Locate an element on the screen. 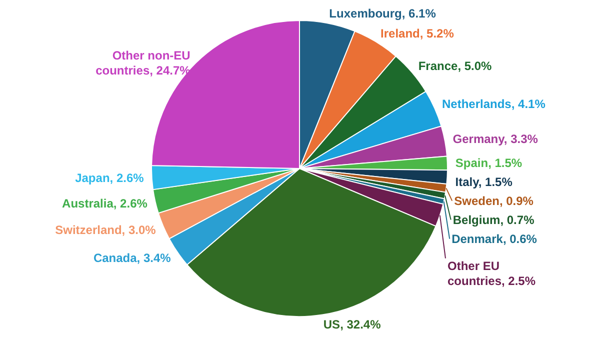 This screenshot has height=337, width=599. slice-label: Sweden, 0.9% is located at coordinates (494, 201).